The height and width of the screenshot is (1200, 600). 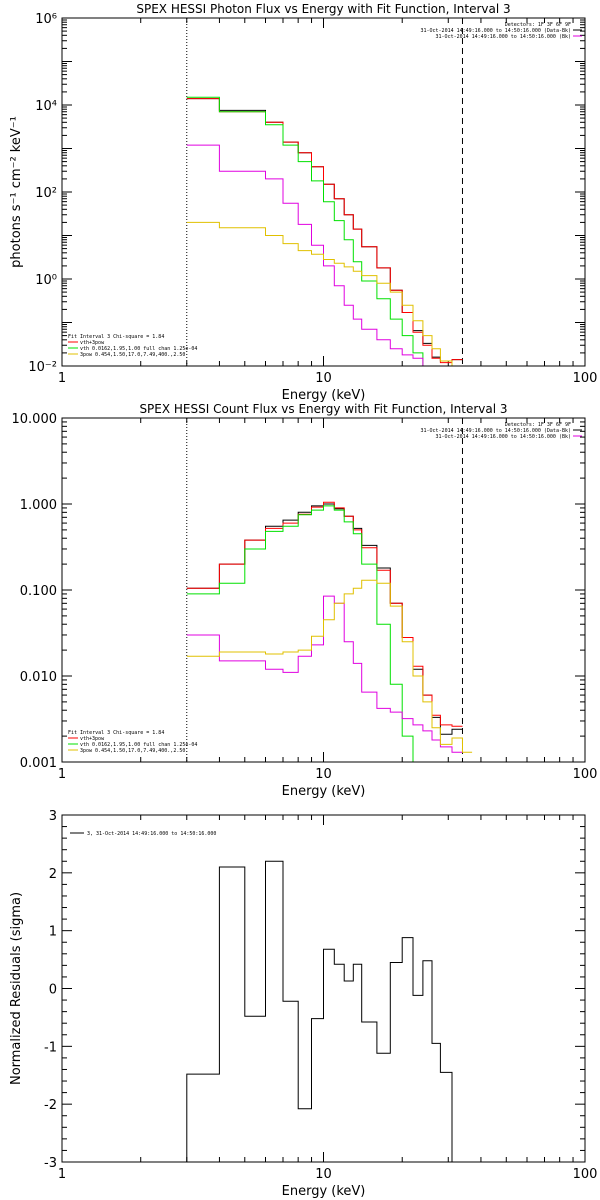 What do you see at coordinates (46, 193) in the screenshot?
I see `y-tick-label: 10²` at bounding box center [46, 193].